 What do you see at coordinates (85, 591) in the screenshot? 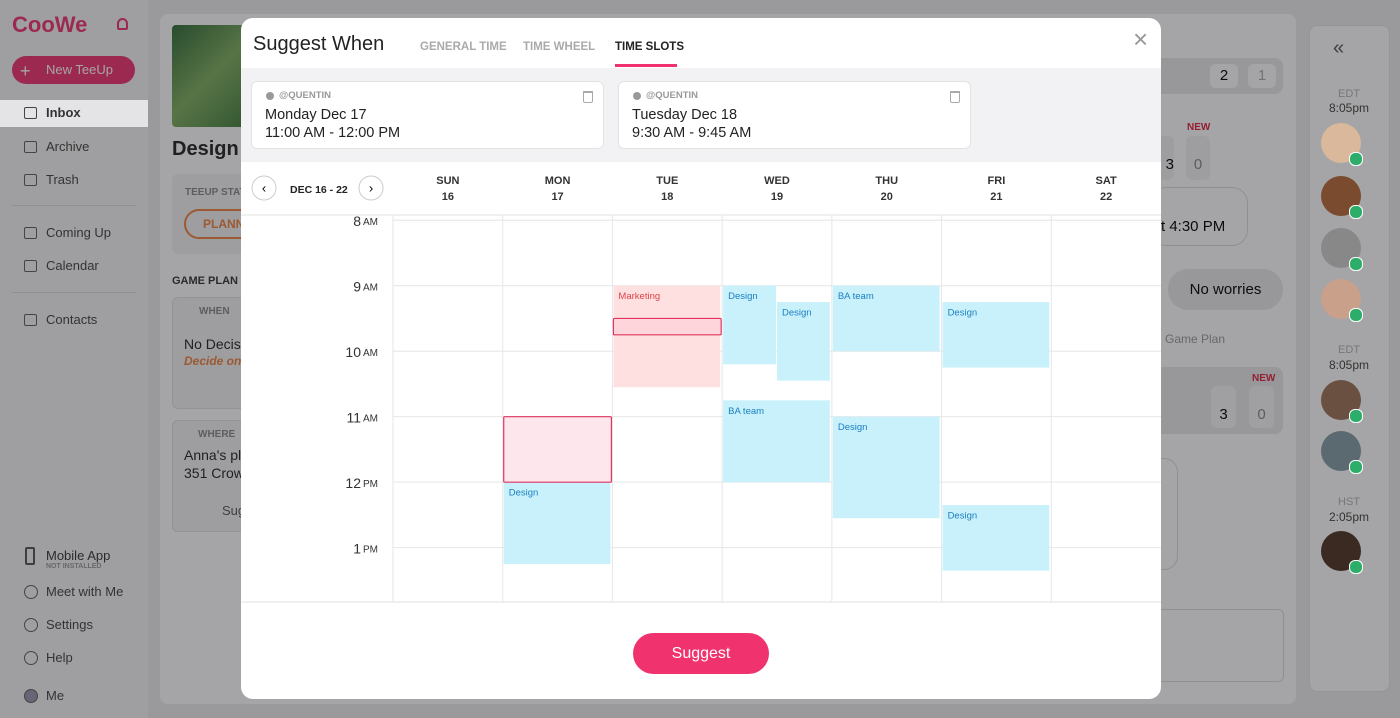
I see `nav-item: Meet with Me` at bounding box center [85, 591].